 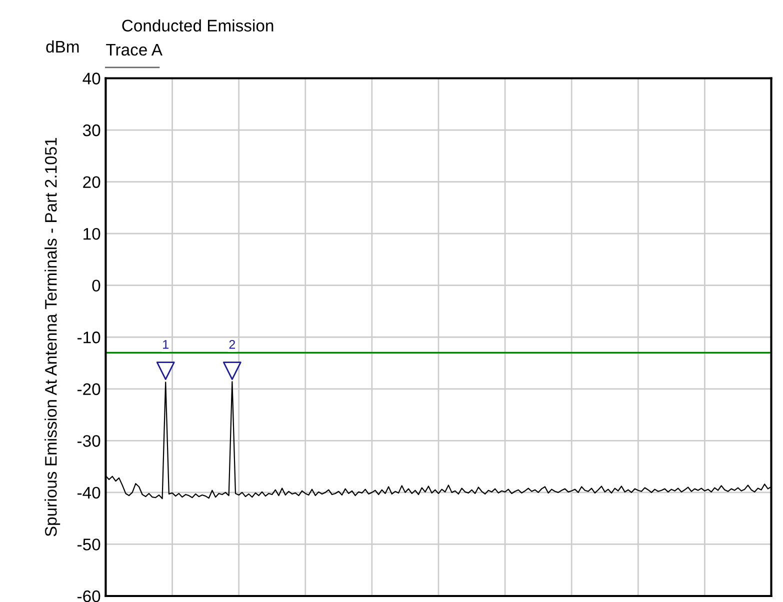 What do you see at coordinates (91, 130) in the screenshot?
I see `y-tick-label: 30` at bounding box center [91, 130].